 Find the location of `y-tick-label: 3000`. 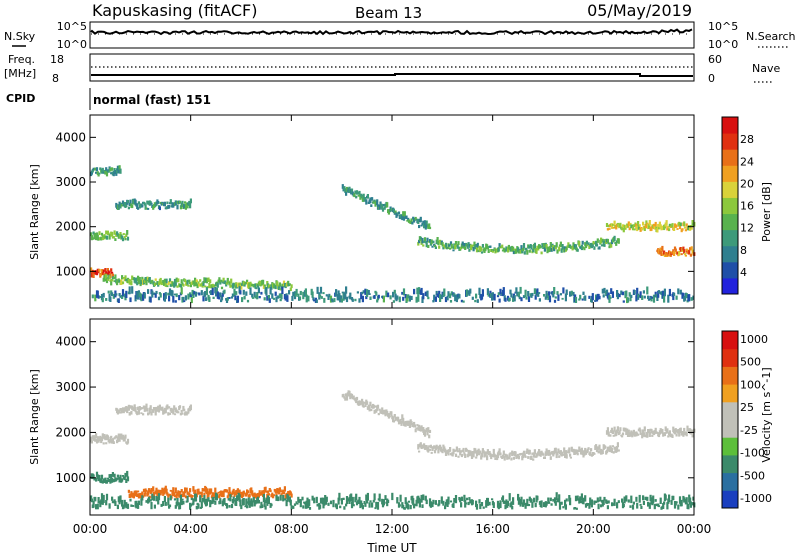

y-tick-label: 3000 is located at coordinates (70, 182).